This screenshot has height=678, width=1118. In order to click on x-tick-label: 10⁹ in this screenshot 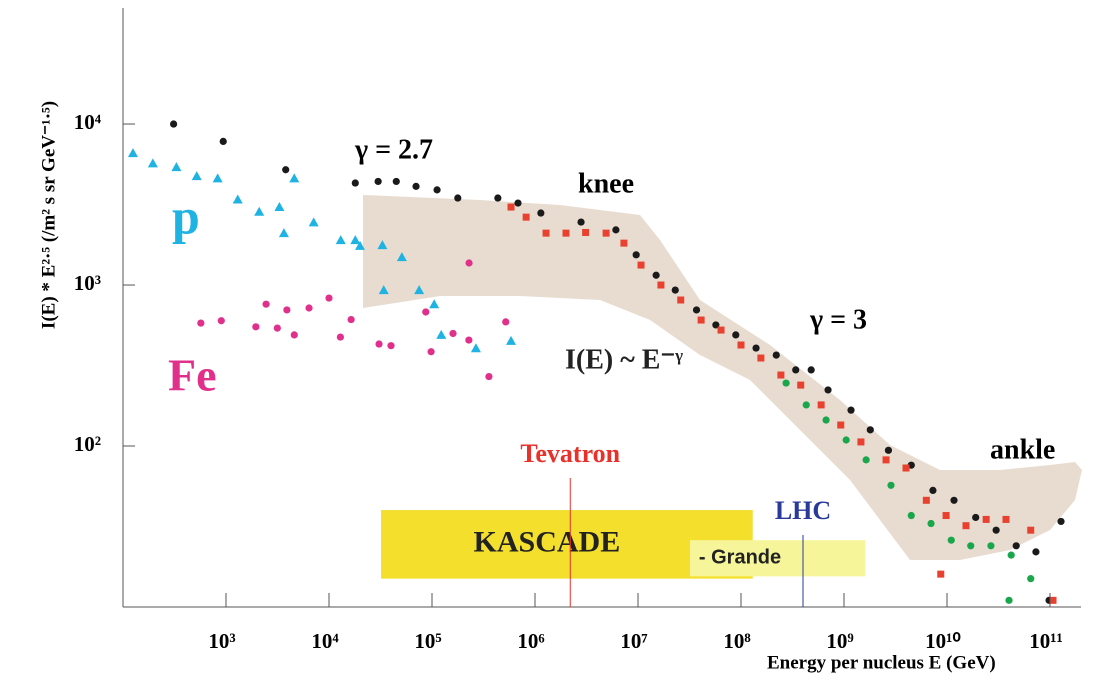, I will do `click(839, 641)`.